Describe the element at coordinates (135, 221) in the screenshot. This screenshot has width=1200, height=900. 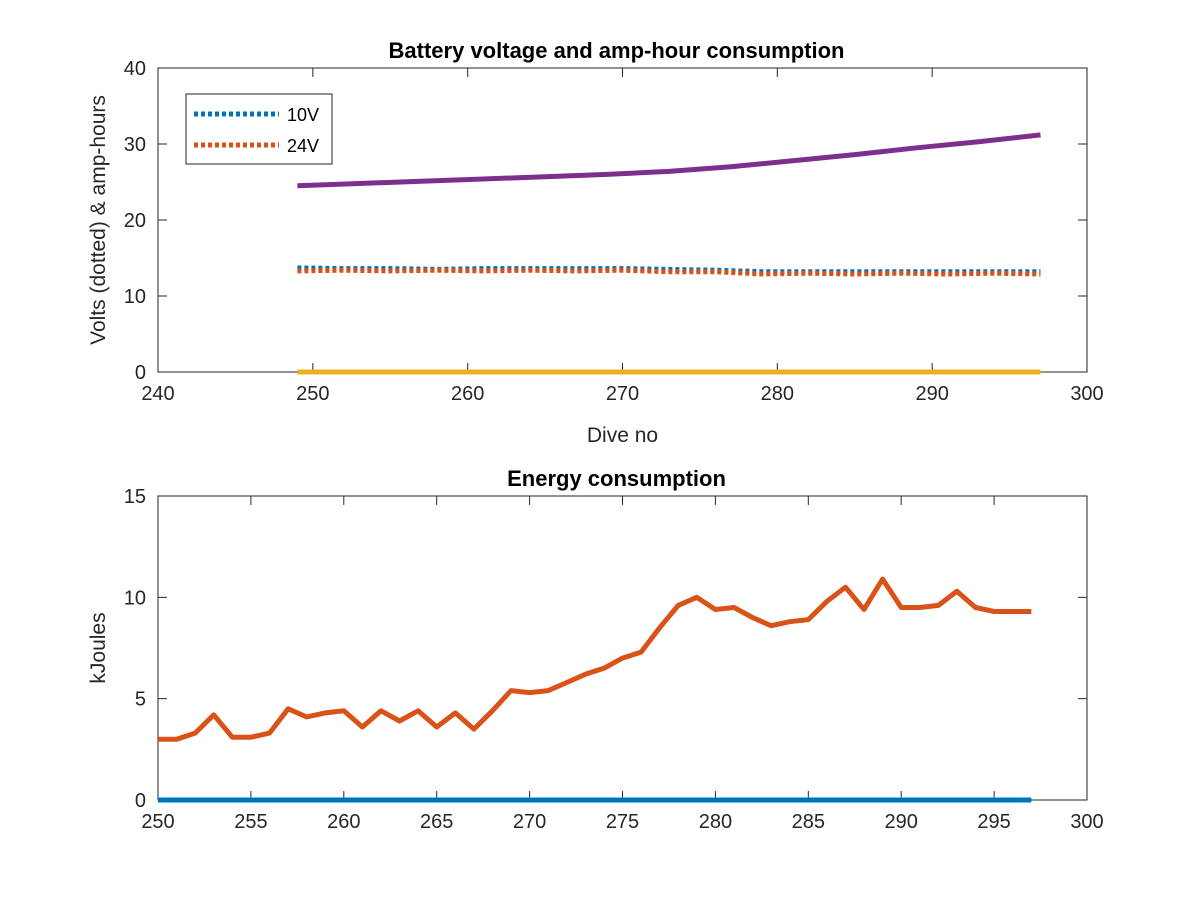
I see `y-tick-label: 20` at that location.